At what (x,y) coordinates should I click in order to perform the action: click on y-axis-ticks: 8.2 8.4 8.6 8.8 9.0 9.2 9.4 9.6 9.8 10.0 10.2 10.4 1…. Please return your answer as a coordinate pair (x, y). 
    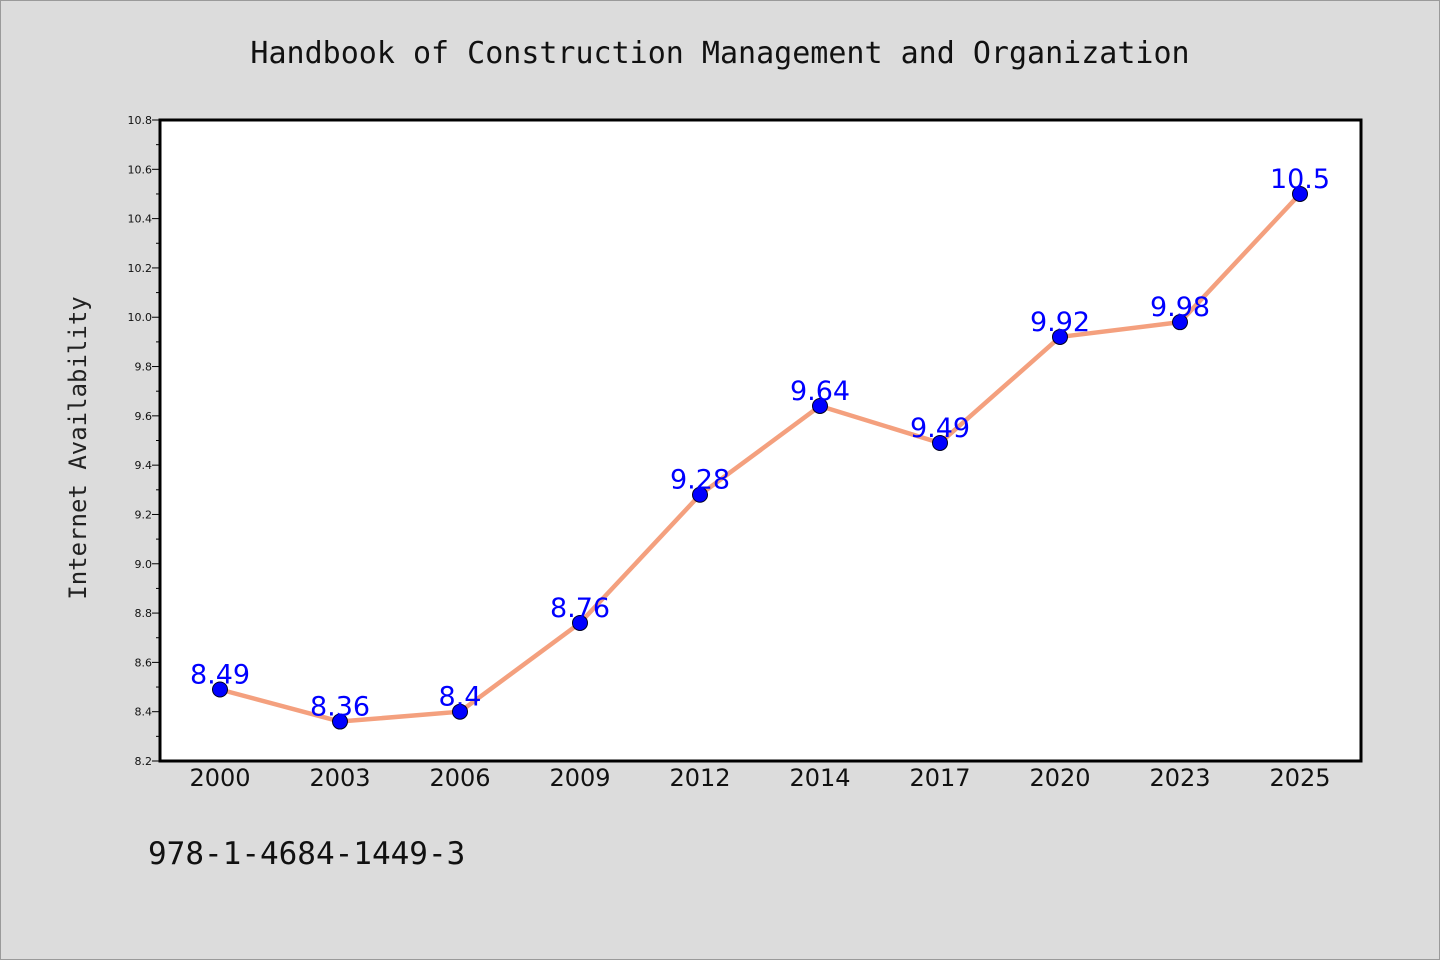
    Looking at the image, I should click on (144, 441).